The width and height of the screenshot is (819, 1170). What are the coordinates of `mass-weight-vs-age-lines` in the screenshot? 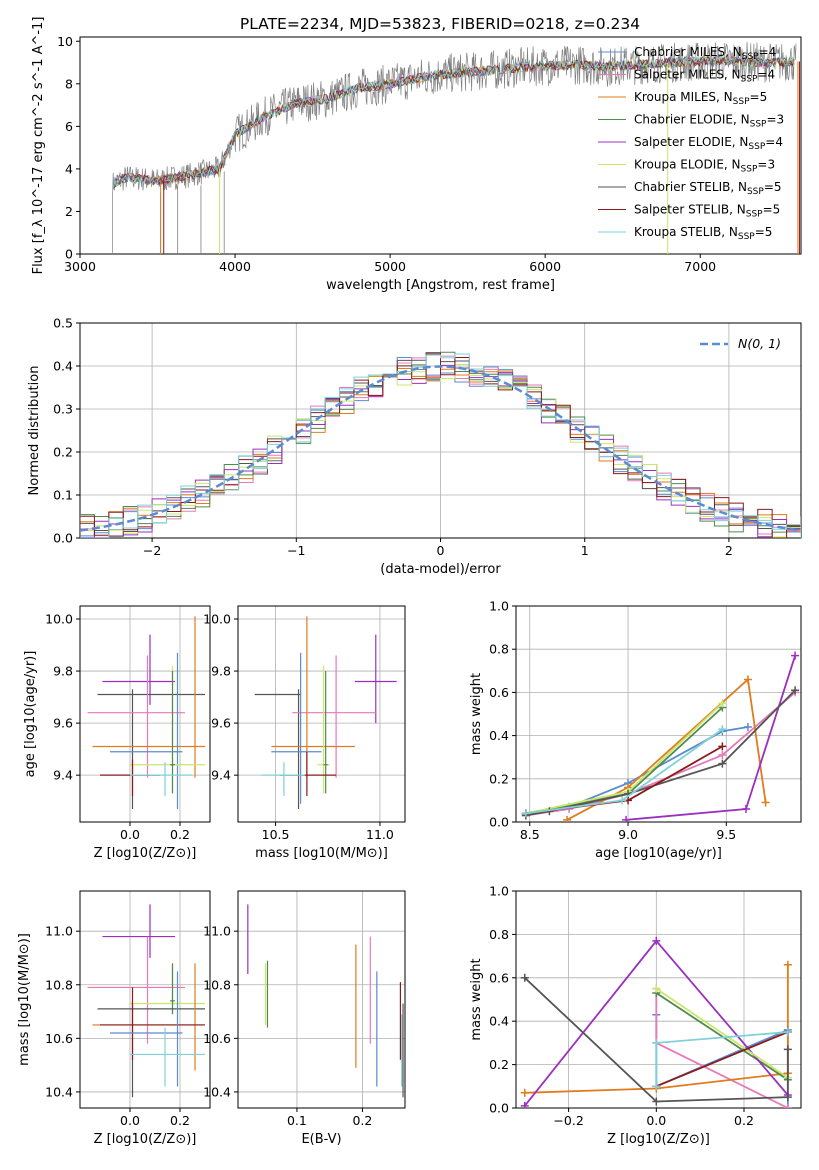 It's located at (660, 736).